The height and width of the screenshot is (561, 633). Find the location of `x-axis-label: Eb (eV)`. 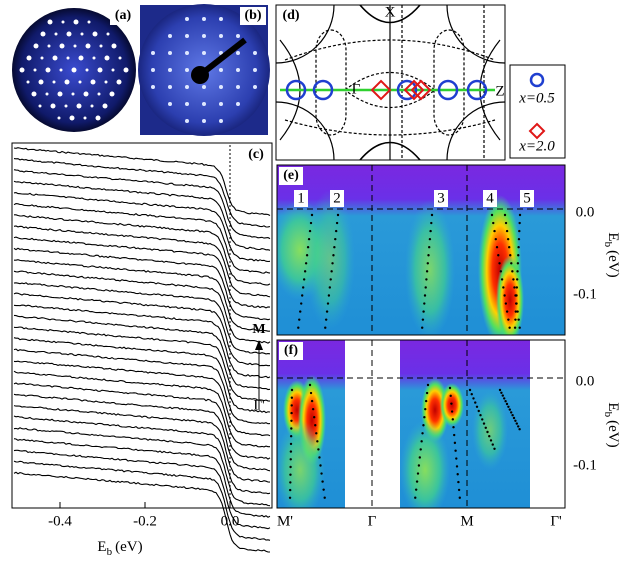

x-axis-label: Eb (eV) is located at coordinates (119, 548).